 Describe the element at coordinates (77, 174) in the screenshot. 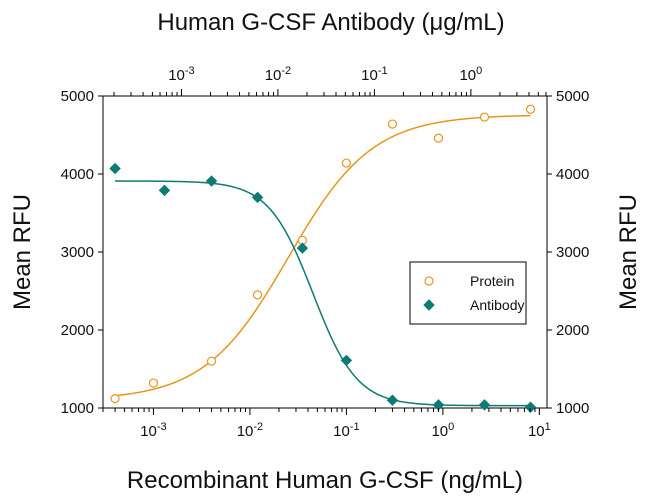

I see `y-tick-label-left: 4000` at that location.